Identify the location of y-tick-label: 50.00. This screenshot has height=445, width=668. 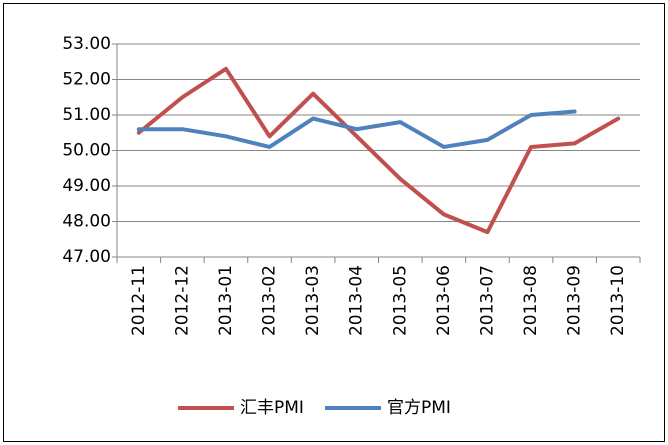
(86, 151).